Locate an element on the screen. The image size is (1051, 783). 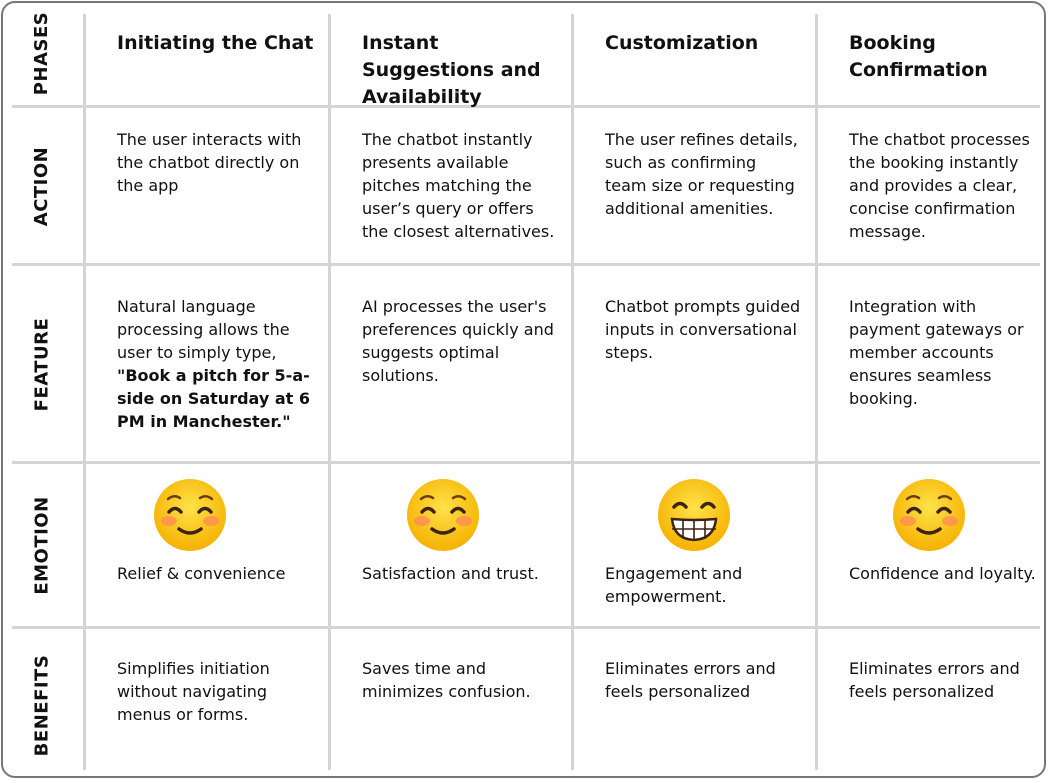
cell-text: Engagement and empowerment. is located at coordinates (674, 585).